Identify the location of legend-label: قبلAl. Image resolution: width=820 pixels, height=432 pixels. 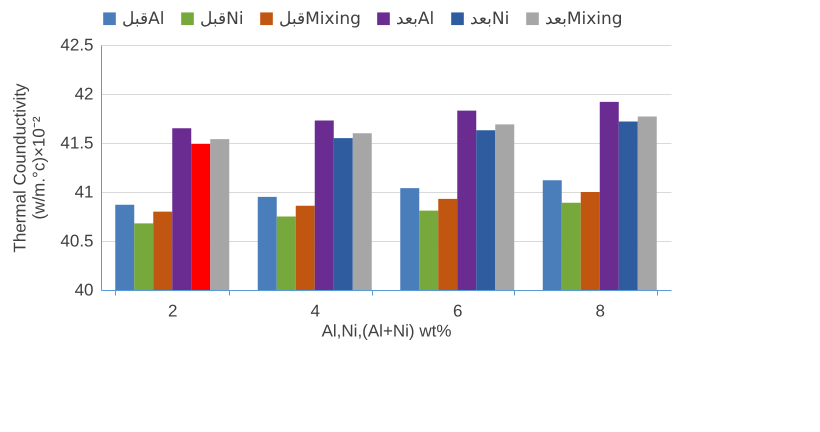
(143, 18).